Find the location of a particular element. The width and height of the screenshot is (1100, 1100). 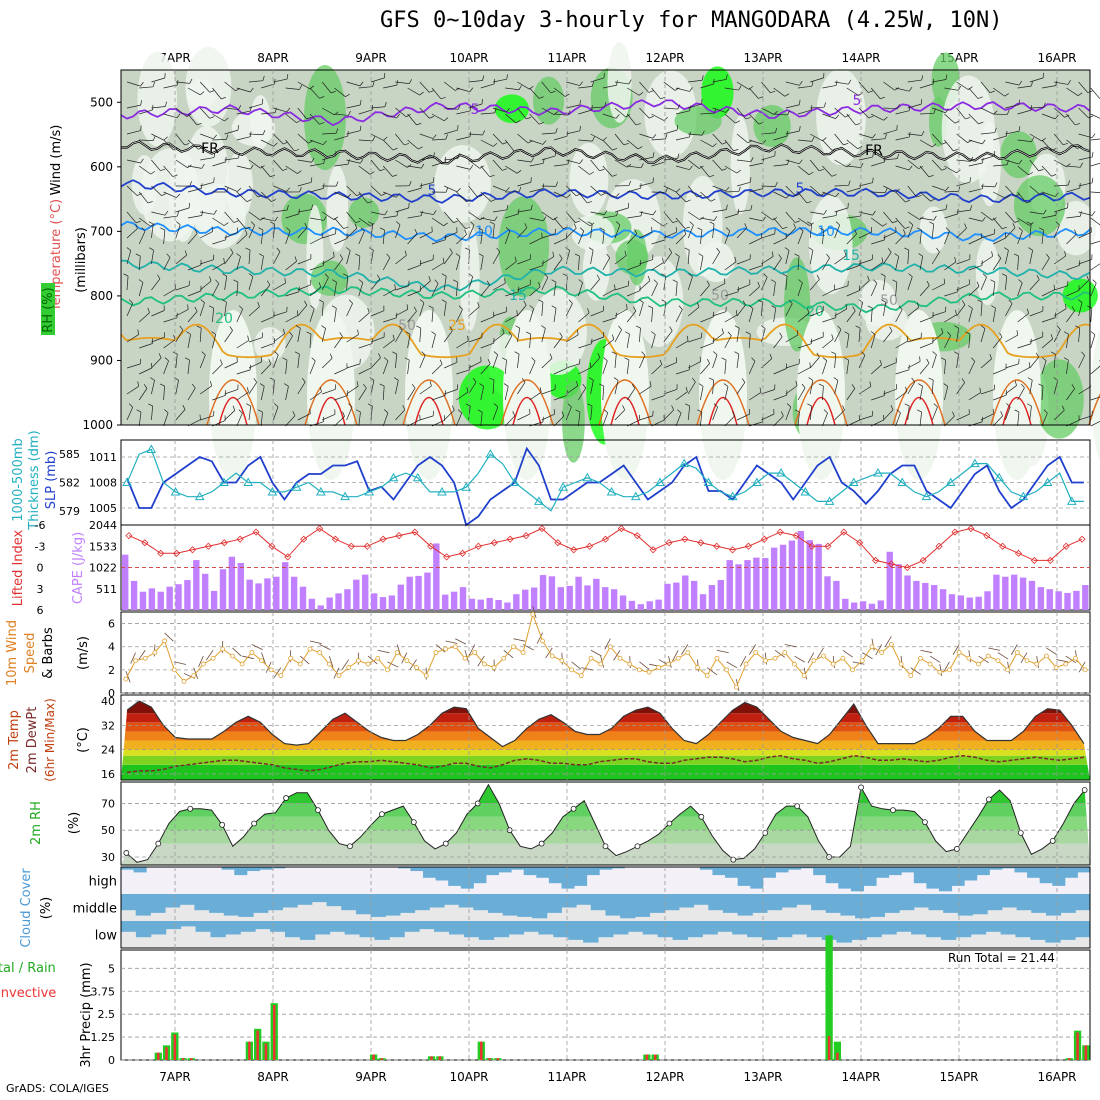

cape-bar is located at coordinates (489, 603).